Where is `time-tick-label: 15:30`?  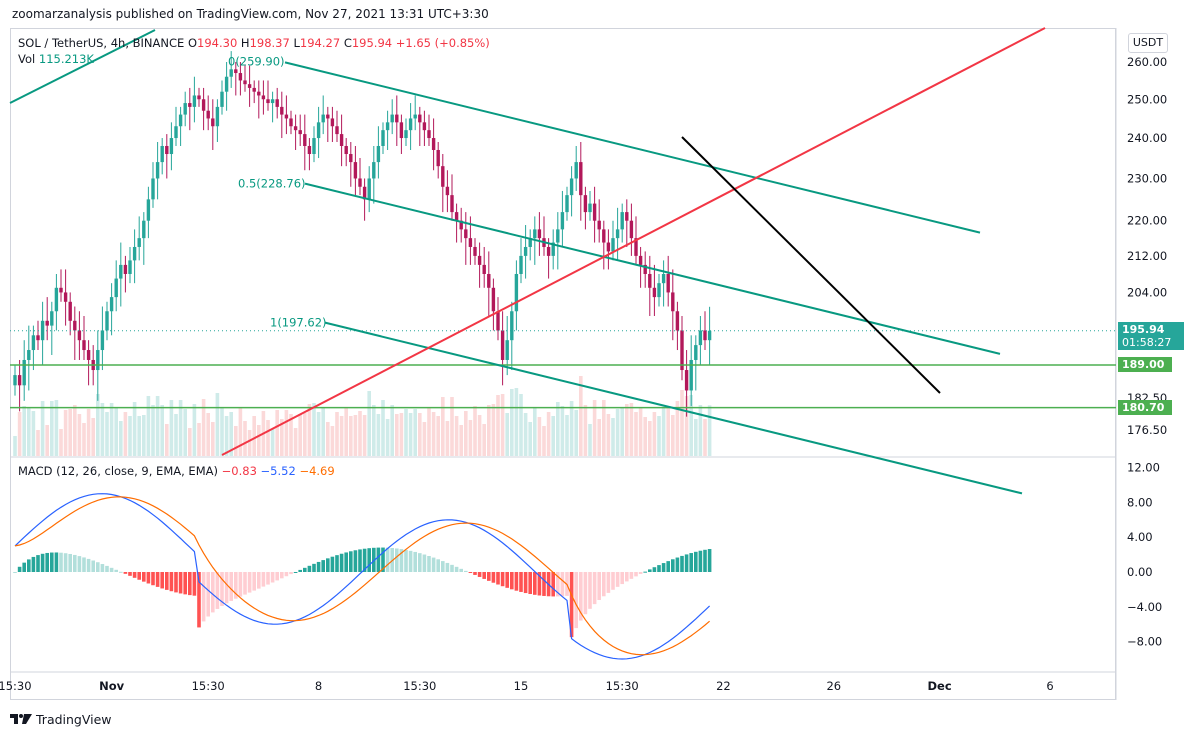
time-tick-label: 15:30 is located at coordinates (208, 686).